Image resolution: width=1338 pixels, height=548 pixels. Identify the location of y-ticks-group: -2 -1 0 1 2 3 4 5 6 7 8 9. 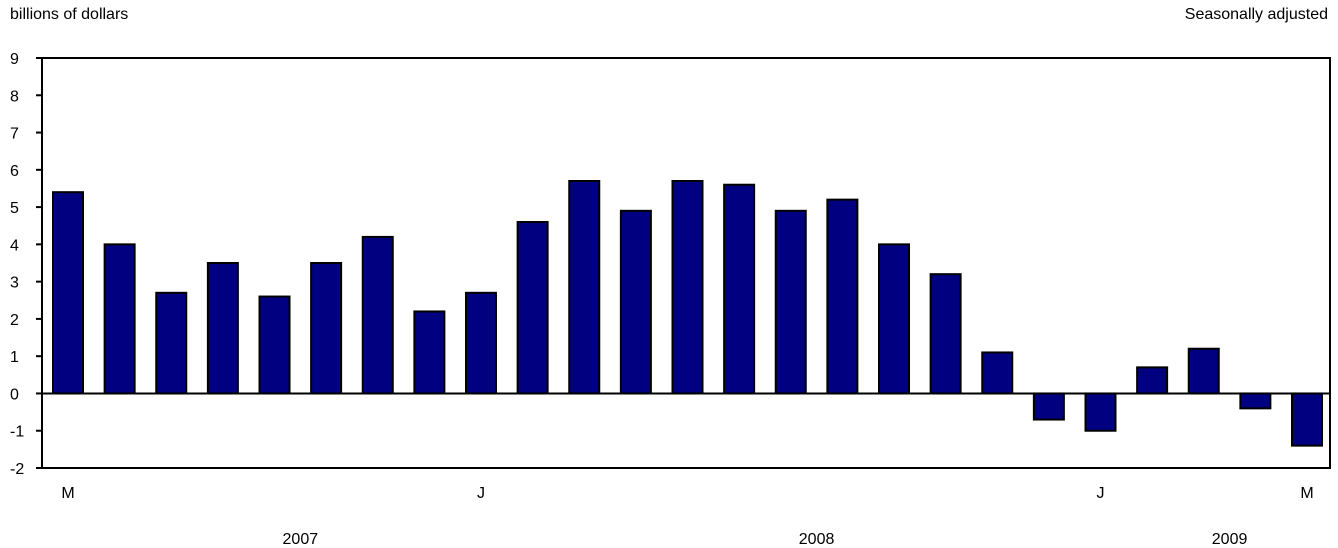
(26, 264).